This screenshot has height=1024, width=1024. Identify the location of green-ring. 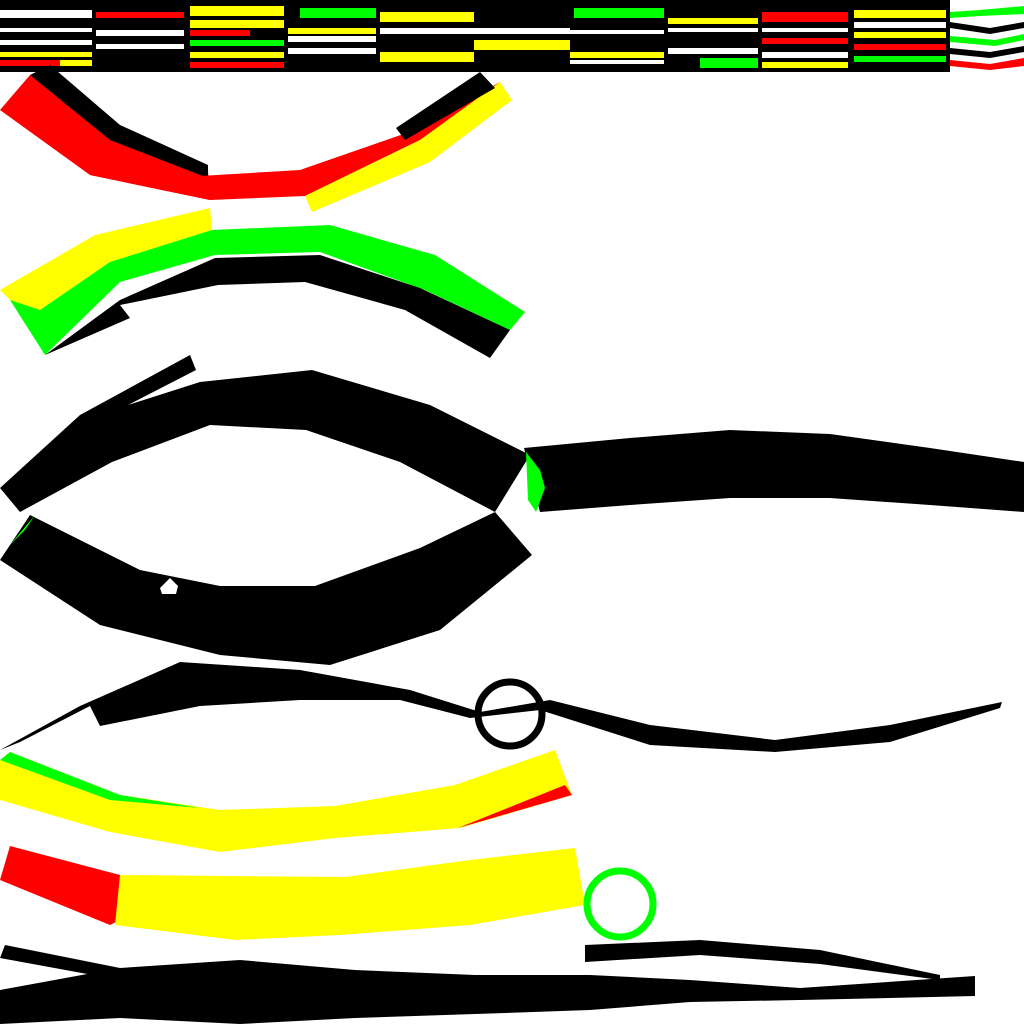
(620, 904).